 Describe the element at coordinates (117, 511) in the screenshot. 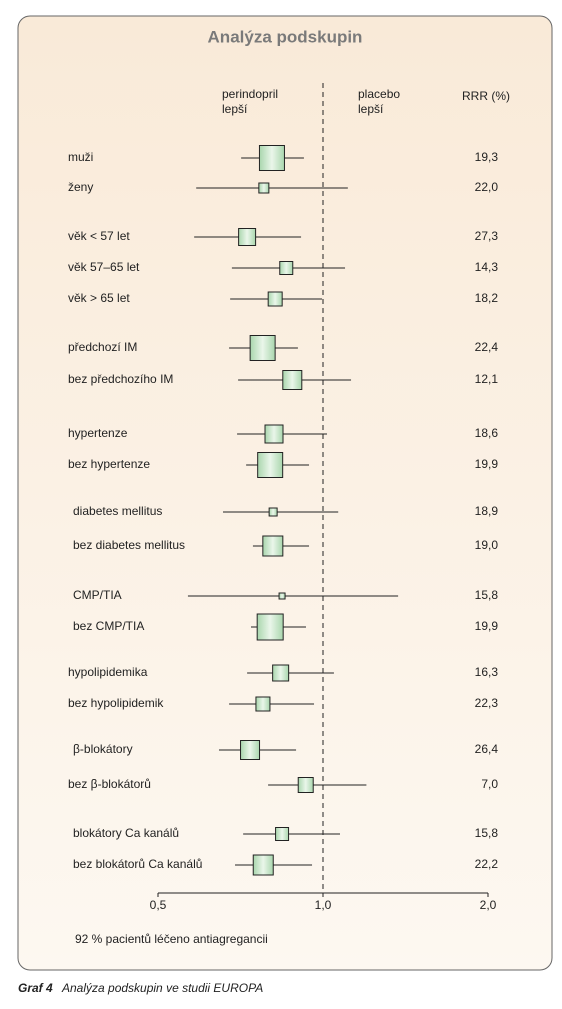

I see `row-label: diabetes mellitus` at that location.